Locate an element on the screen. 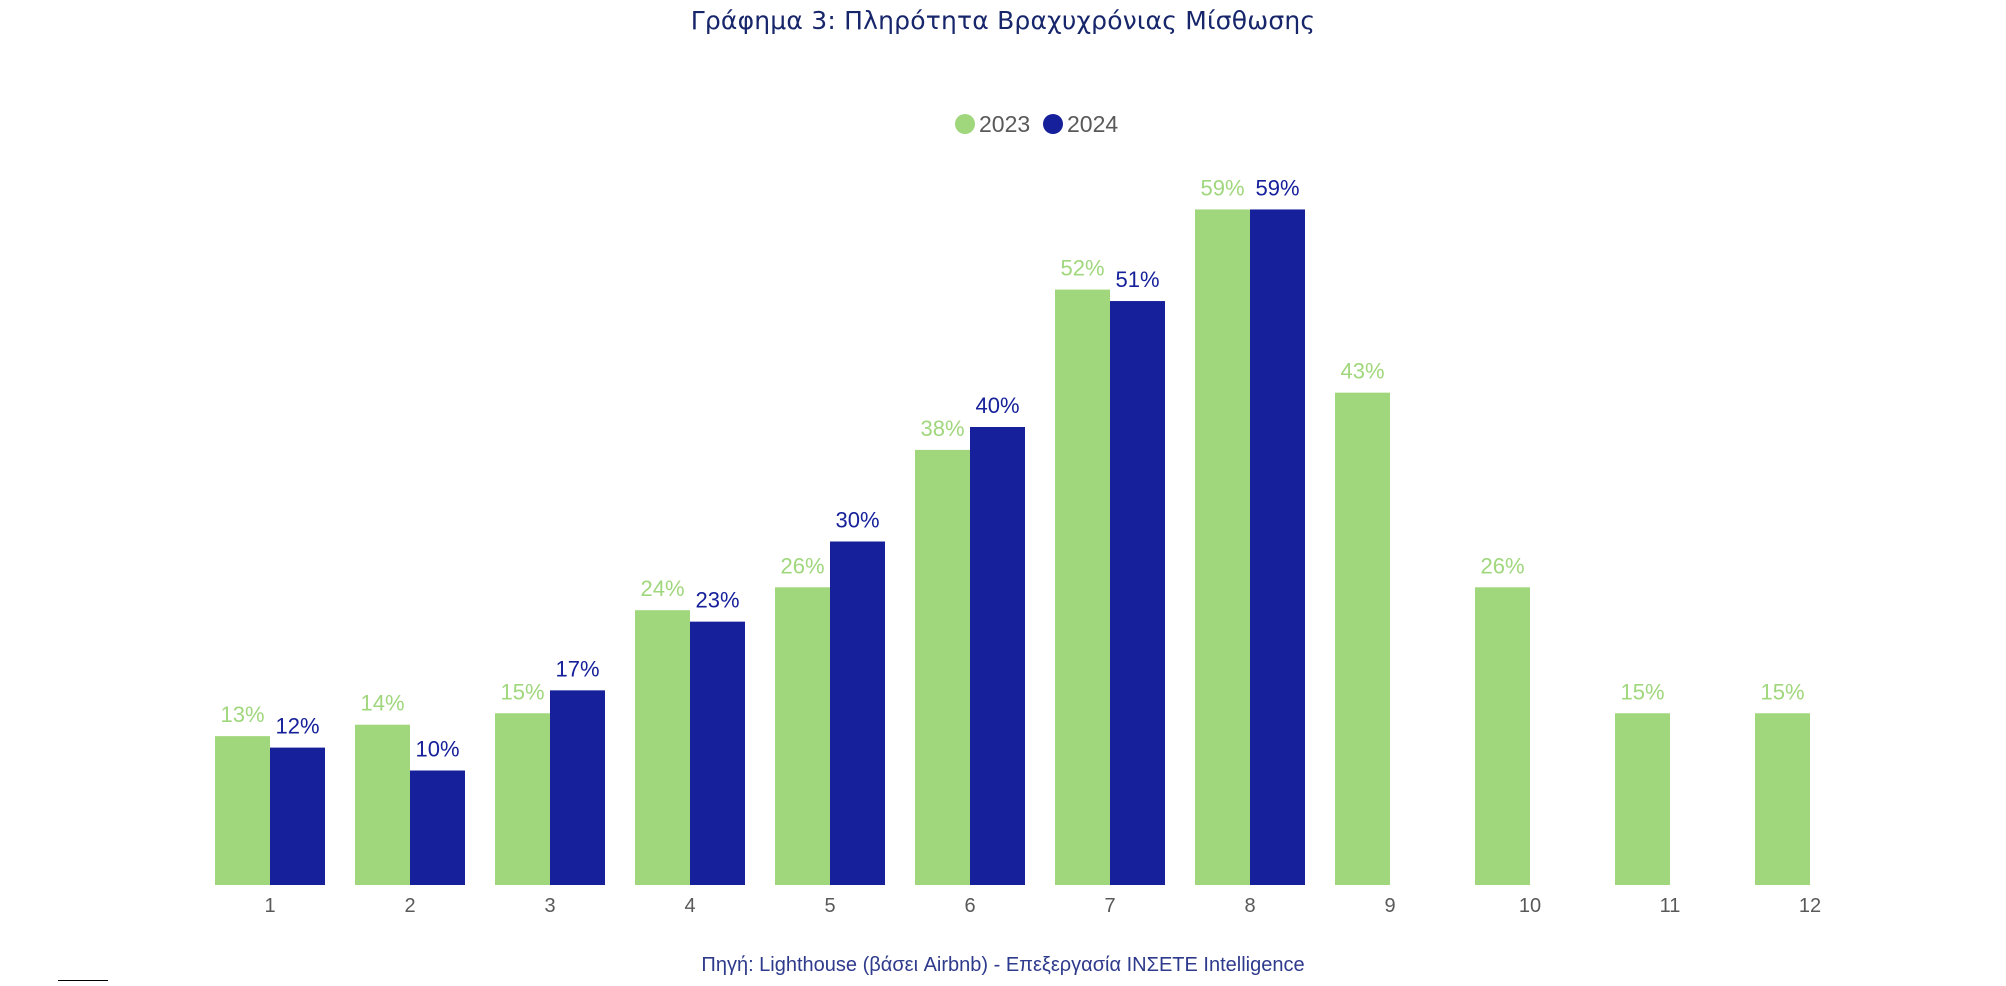 This screenshot has width=2006, height=986. data-label-2023-1: 13% is located at coordinates (242, 714).